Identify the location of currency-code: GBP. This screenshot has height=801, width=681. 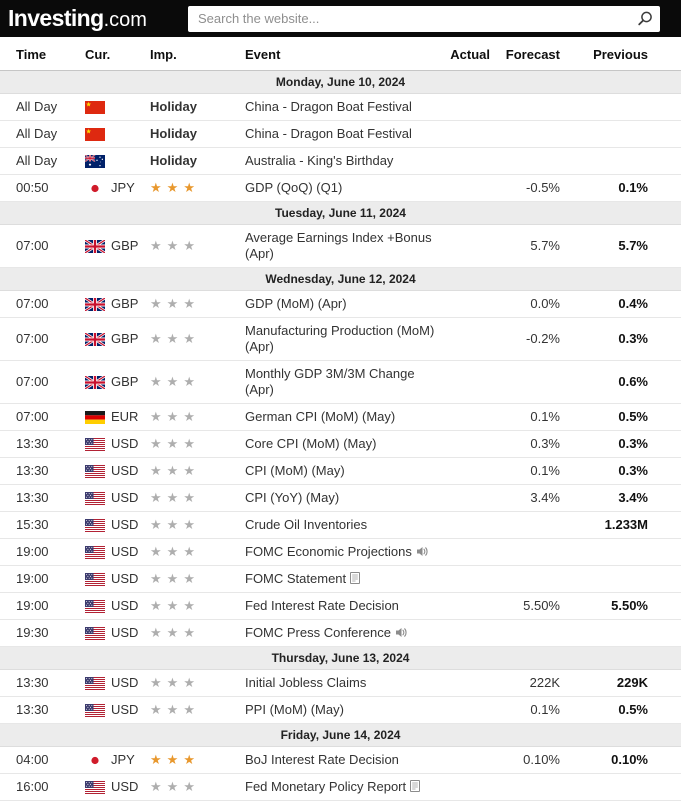
(125, 245).